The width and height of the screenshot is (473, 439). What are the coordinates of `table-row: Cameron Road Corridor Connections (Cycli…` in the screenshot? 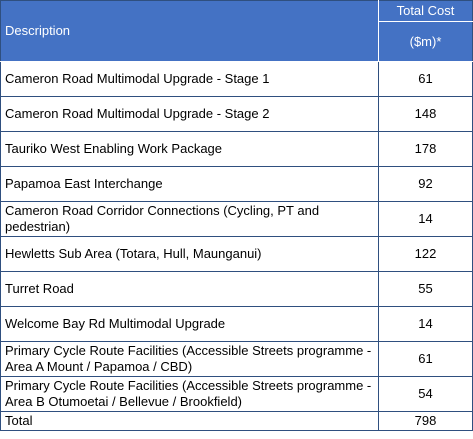 It's located at (236, 219).